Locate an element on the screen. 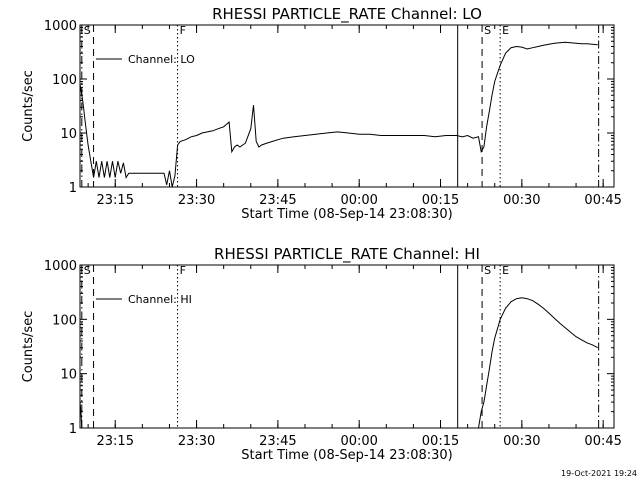 Image resolution: width=640 pixels, height=480 pixels. chart-title: RHESSI PARTICLE_RATE Channel: HI is located at coordinates (347, 254).